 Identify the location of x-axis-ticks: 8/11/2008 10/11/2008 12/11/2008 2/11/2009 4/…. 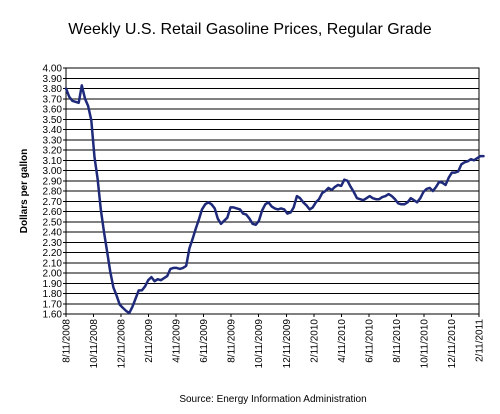
(274, 341).